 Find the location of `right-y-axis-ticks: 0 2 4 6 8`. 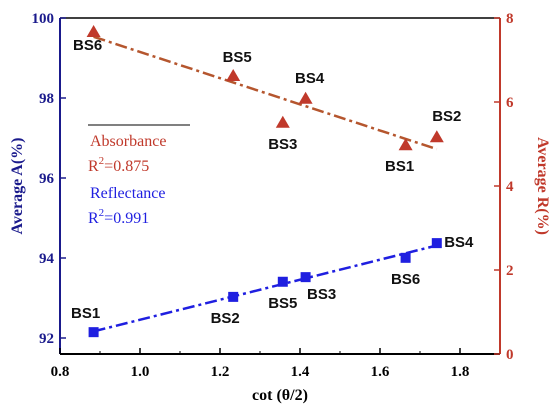

right-y-axis-ticks: 0 2 4 6 8 is located at coordinates (504, 187).